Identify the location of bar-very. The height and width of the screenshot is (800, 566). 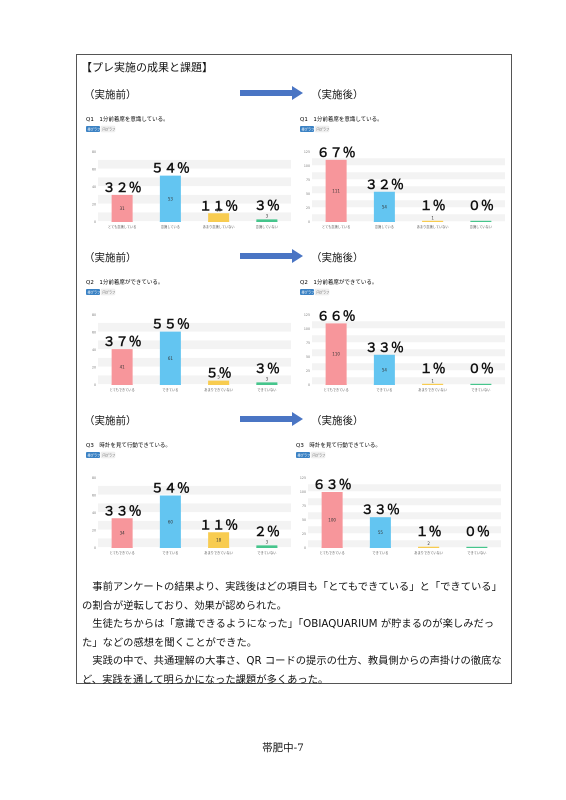
(336, 354).